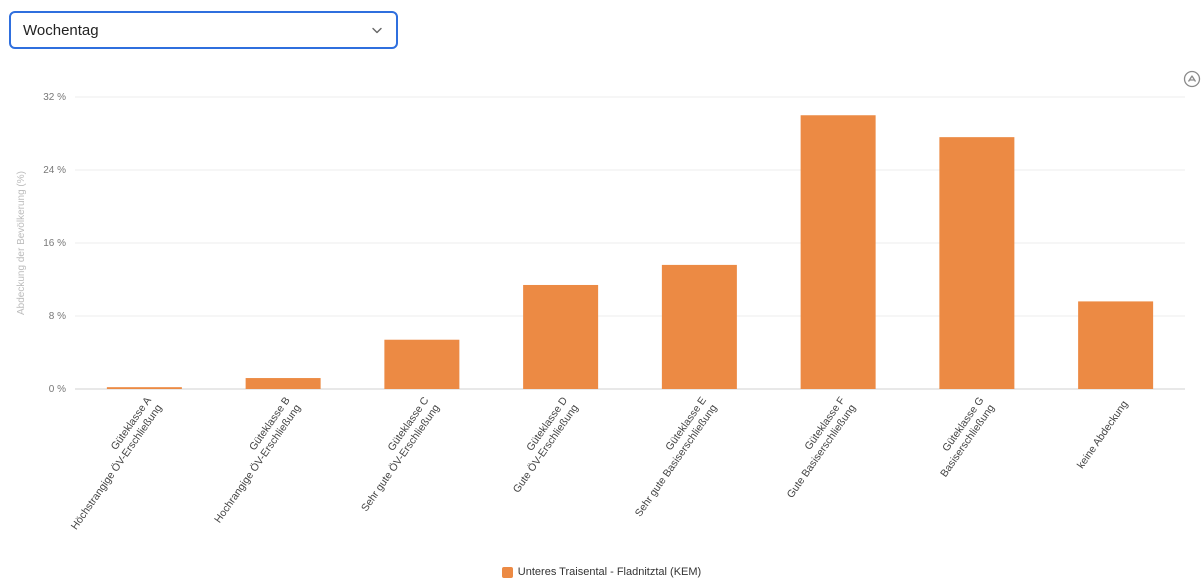 The image size is (1203, 580). I want to click on legend-label: Unteres Traisental - Fladnitztal (KEM), so click(609, 572).